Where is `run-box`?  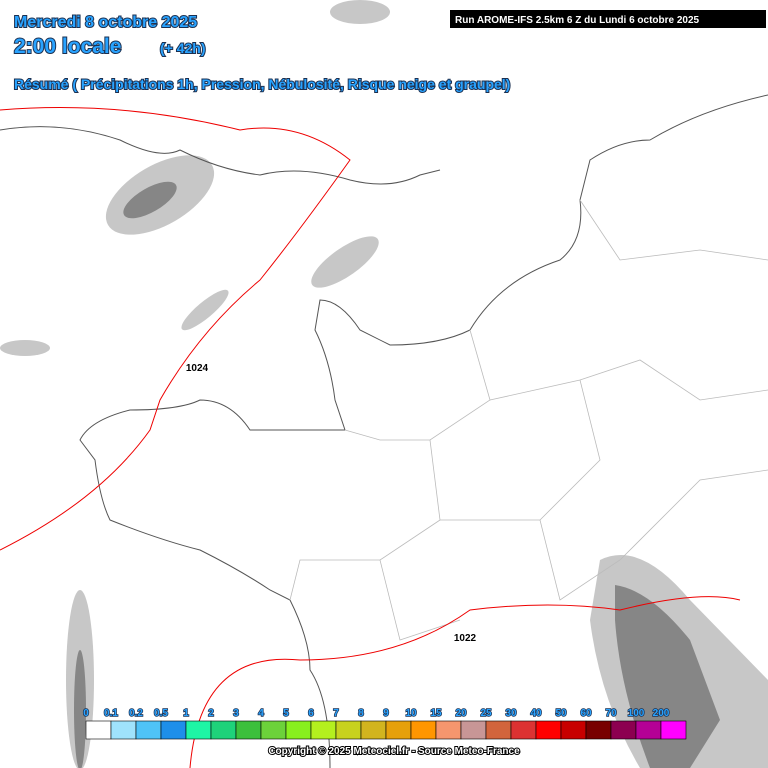 run-box is located at coordinates (608, 19).